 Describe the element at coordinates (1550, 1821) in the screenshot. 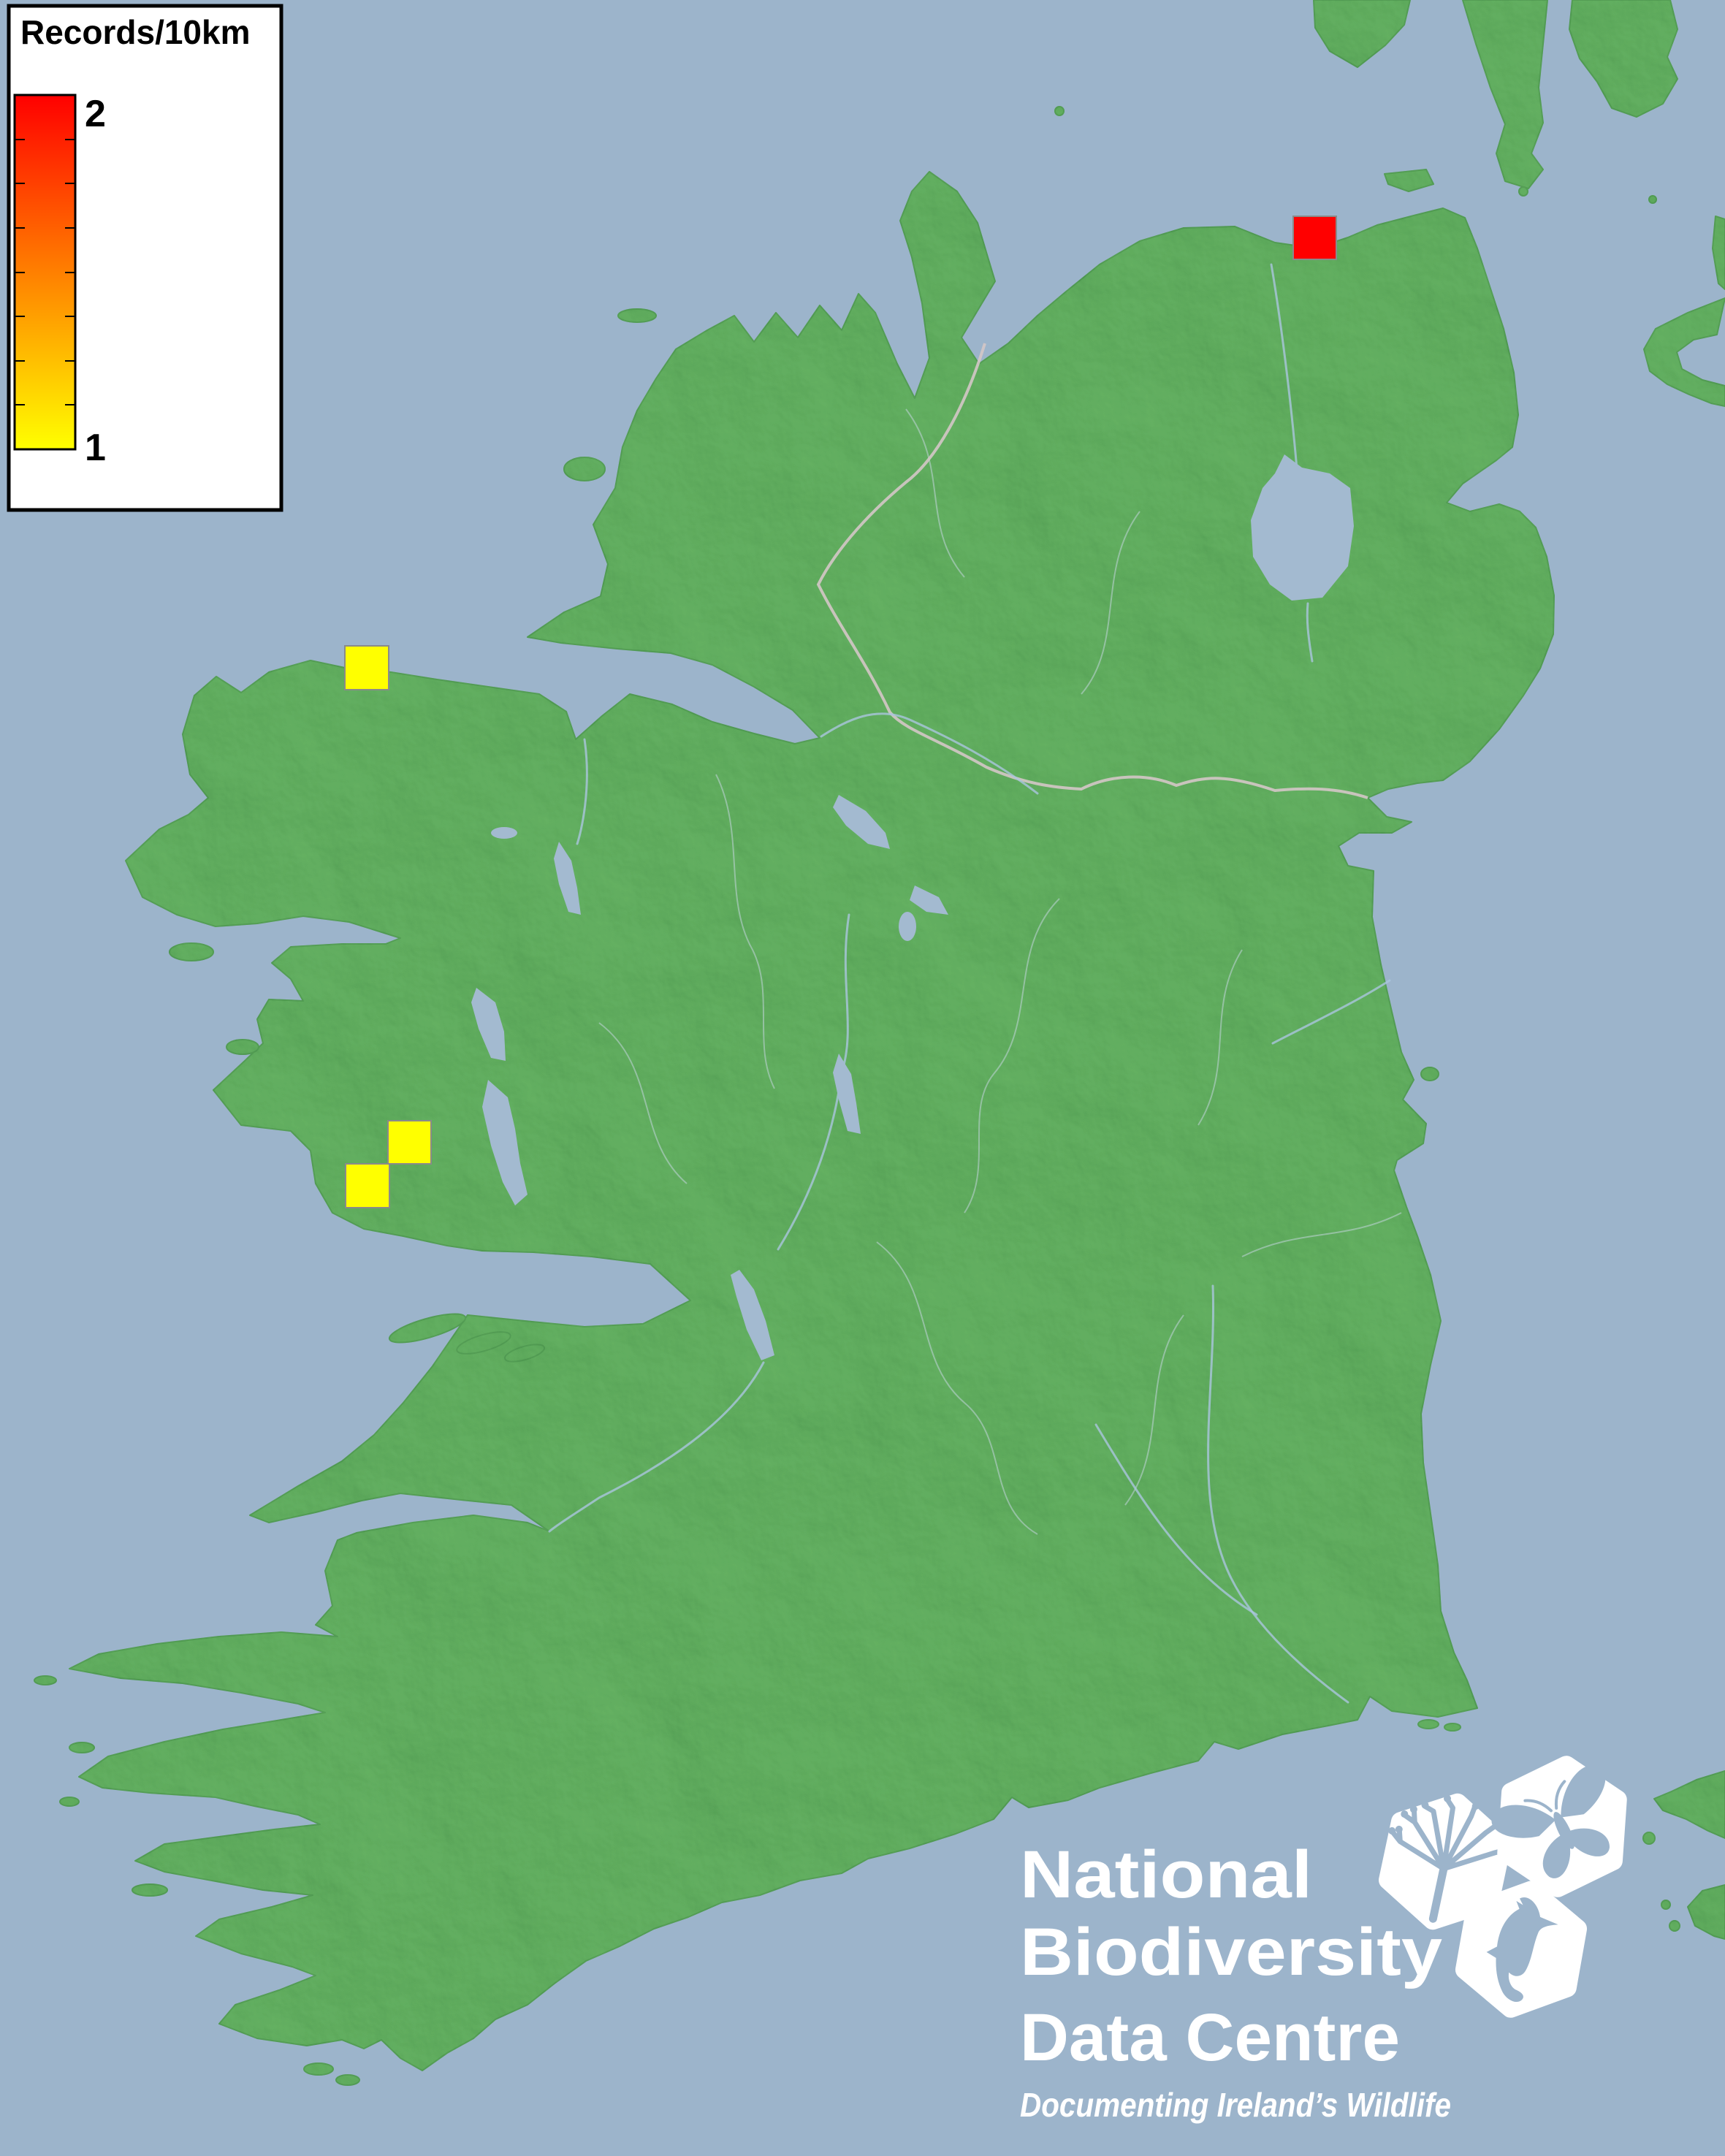

I see `butterfly-icon` at that location.